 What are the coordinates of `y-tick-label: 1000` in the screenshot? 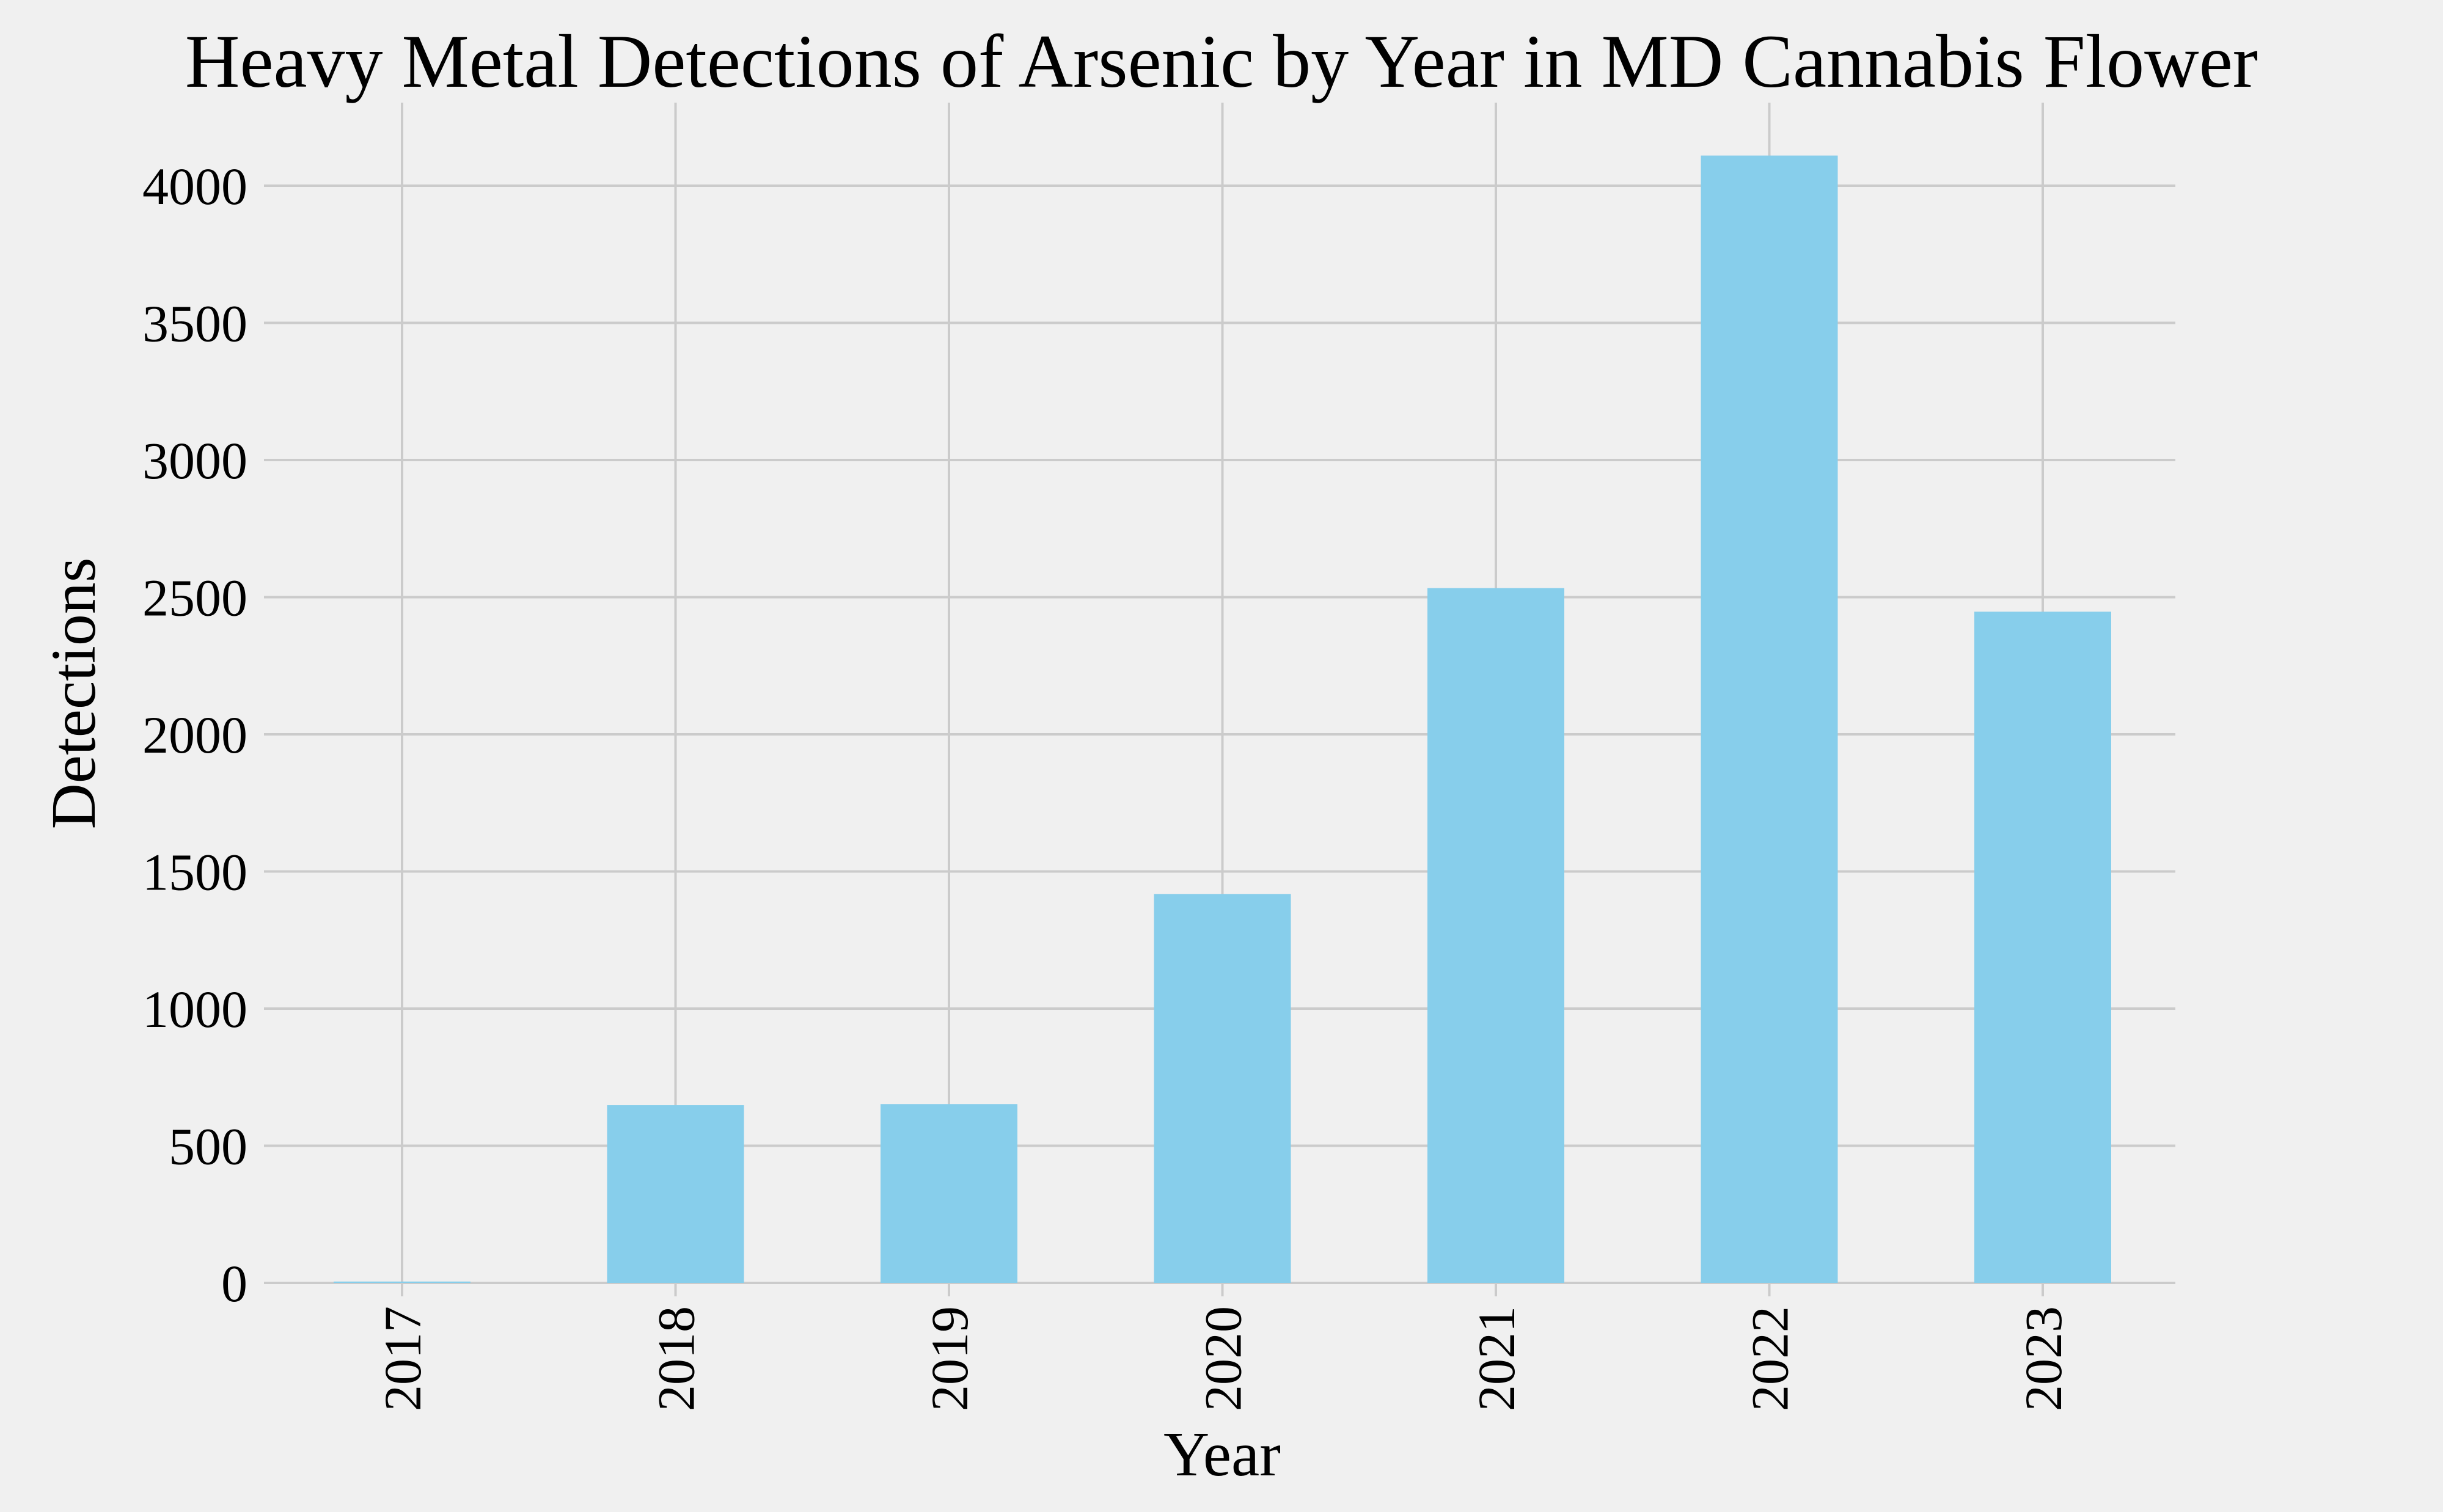 It's located at (194, 1010).